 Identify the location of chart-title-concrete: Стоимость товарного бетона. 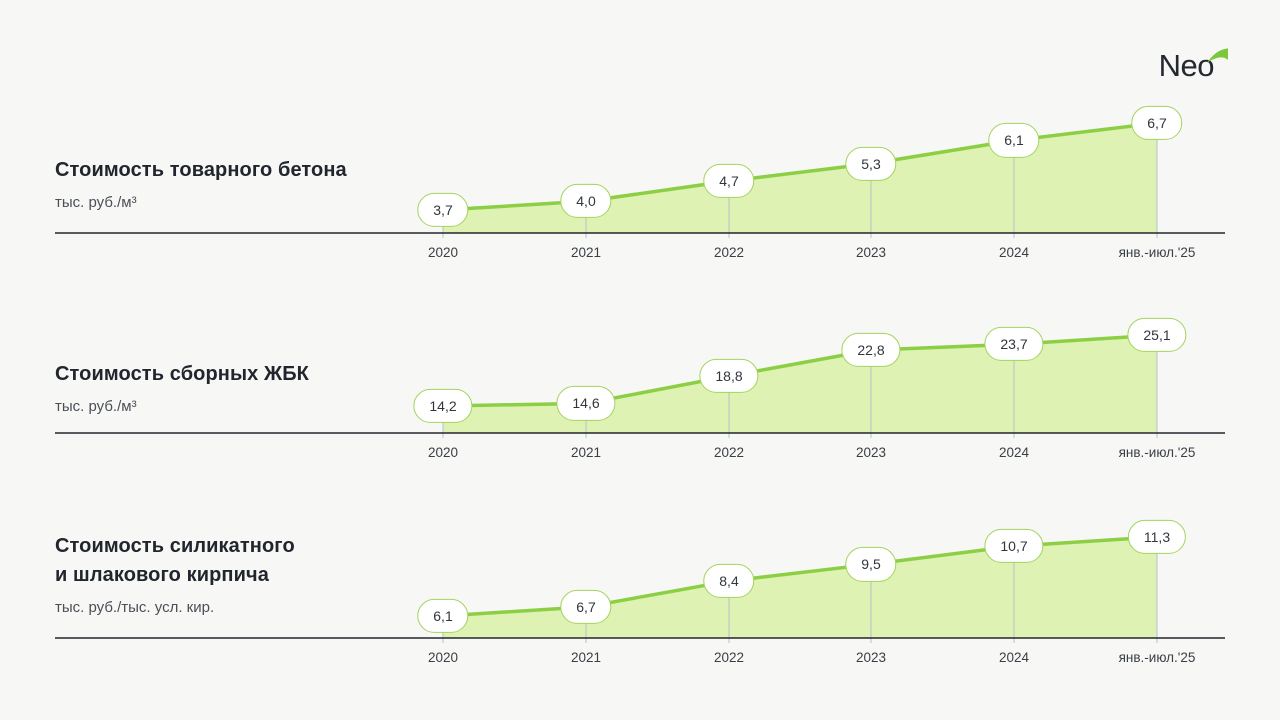
(201, 170).